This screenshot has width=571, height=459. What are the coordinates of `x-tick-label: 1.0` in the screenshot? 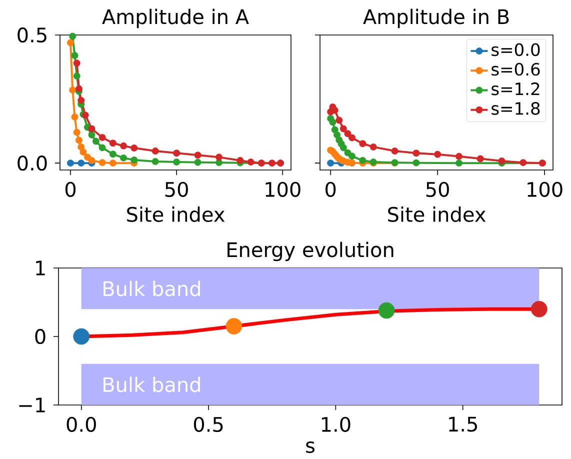 It's located at (336, 424).